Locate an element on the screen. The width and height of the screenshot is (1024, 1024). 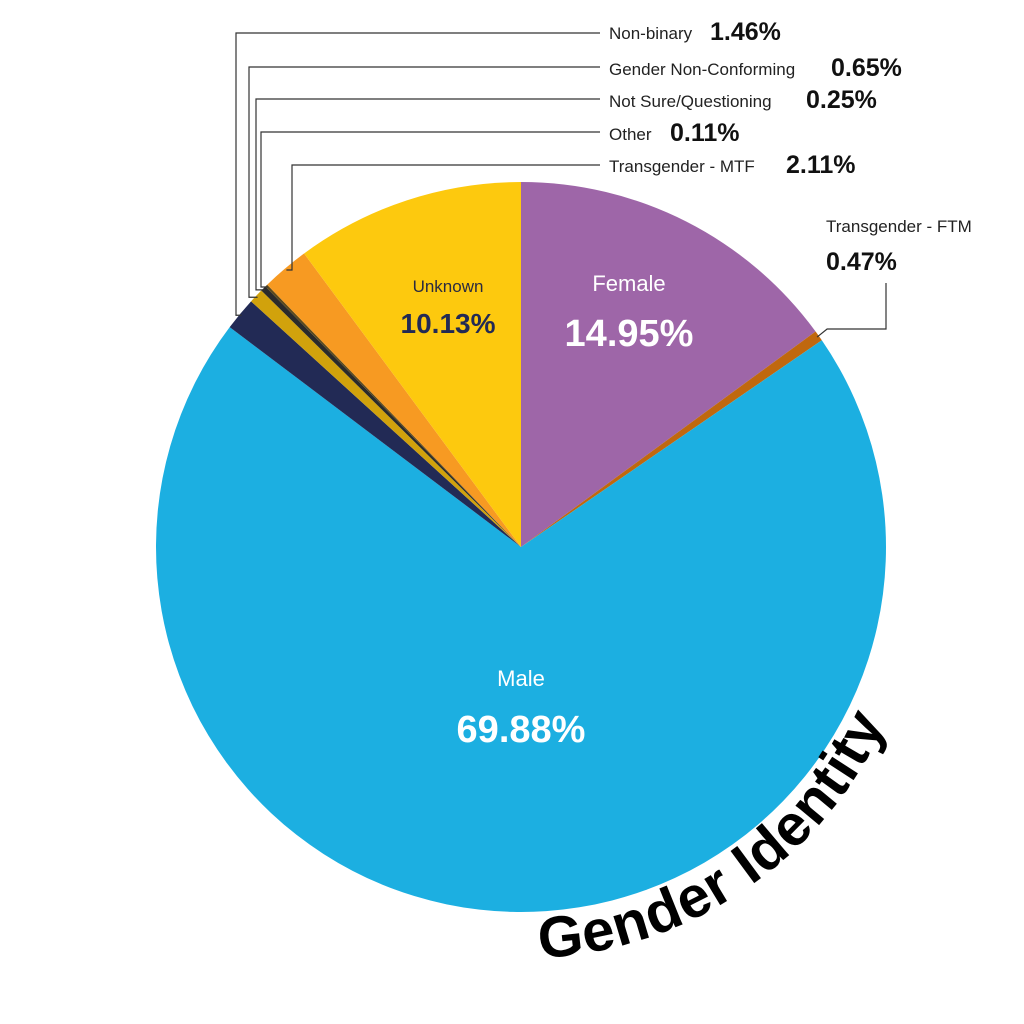
label-gender-non-conforming-value: 0.65% is located at coordinates (866, 68).